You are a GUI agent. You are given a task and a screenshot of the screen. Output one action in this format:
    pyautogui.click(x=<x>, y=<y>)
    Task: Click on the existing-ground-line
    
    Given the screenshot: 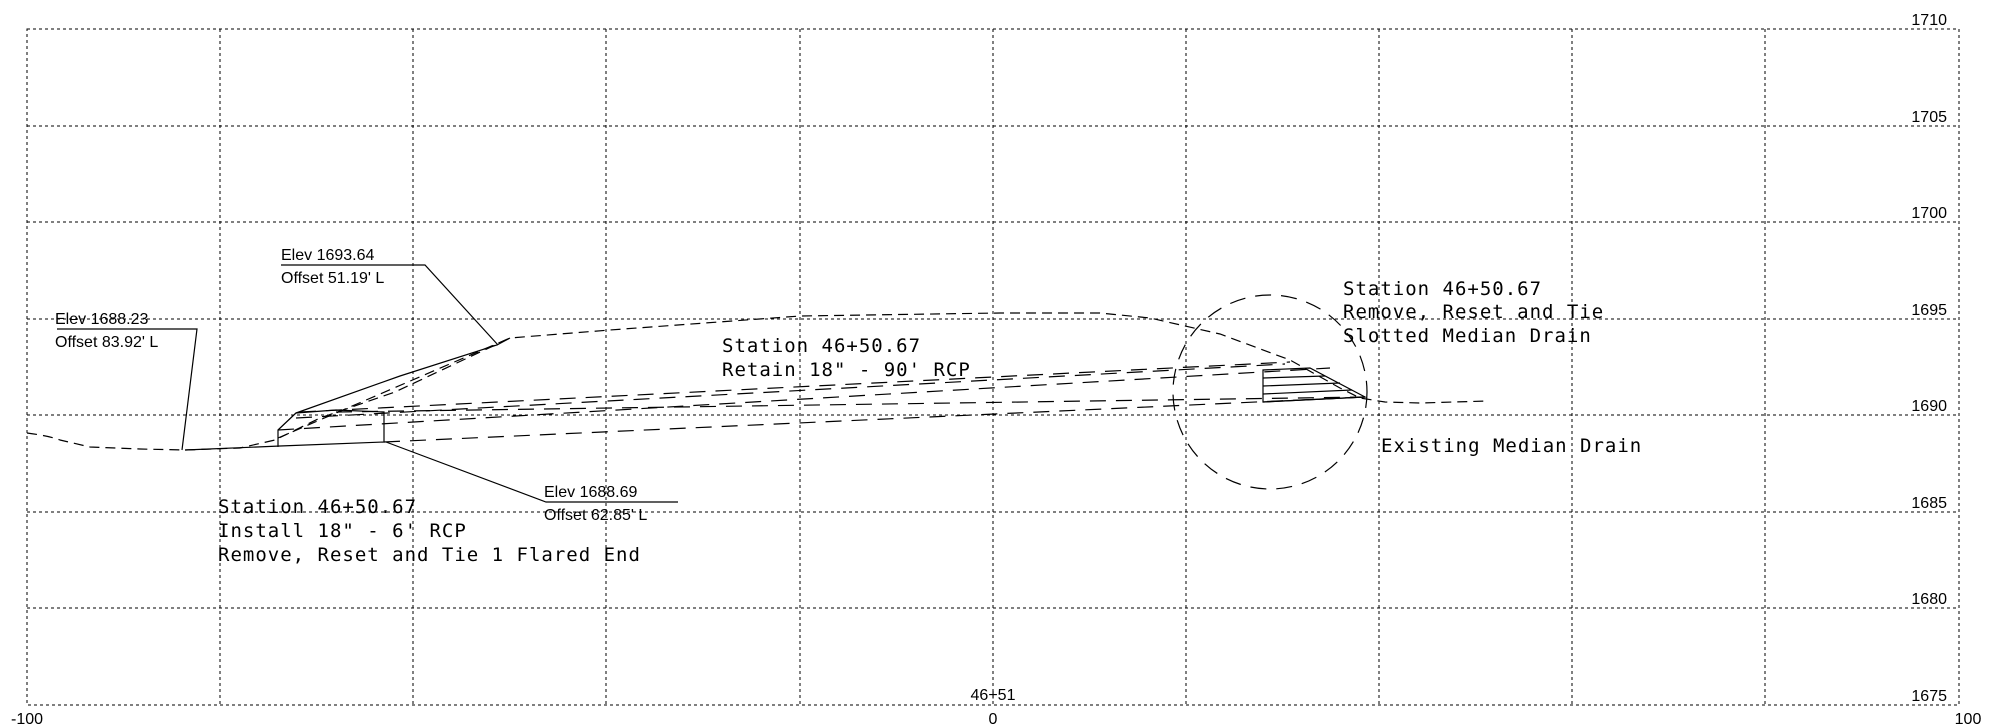 What is the action you would take?
    pyautogui.click(x=757, y=381)
    